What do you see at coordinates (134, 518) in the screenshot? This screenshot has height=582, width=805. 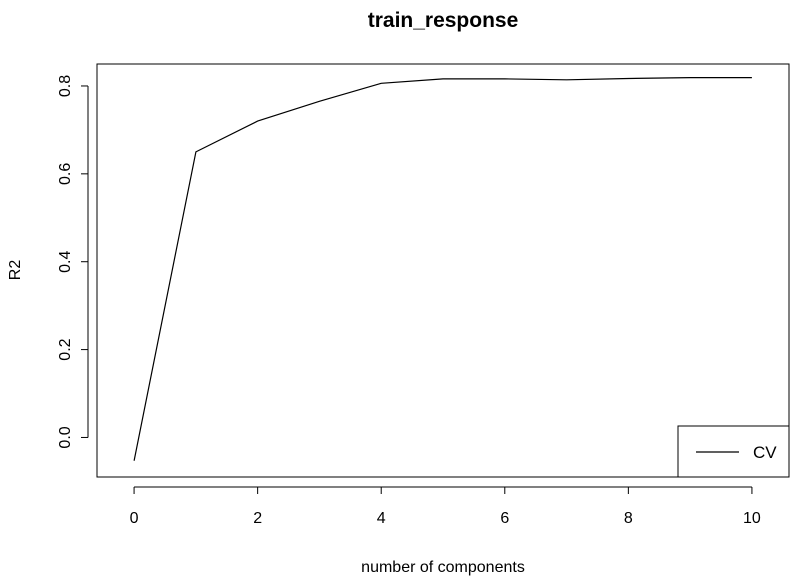 I see `x-tick-label: 0` at bounding box center [134, 518].